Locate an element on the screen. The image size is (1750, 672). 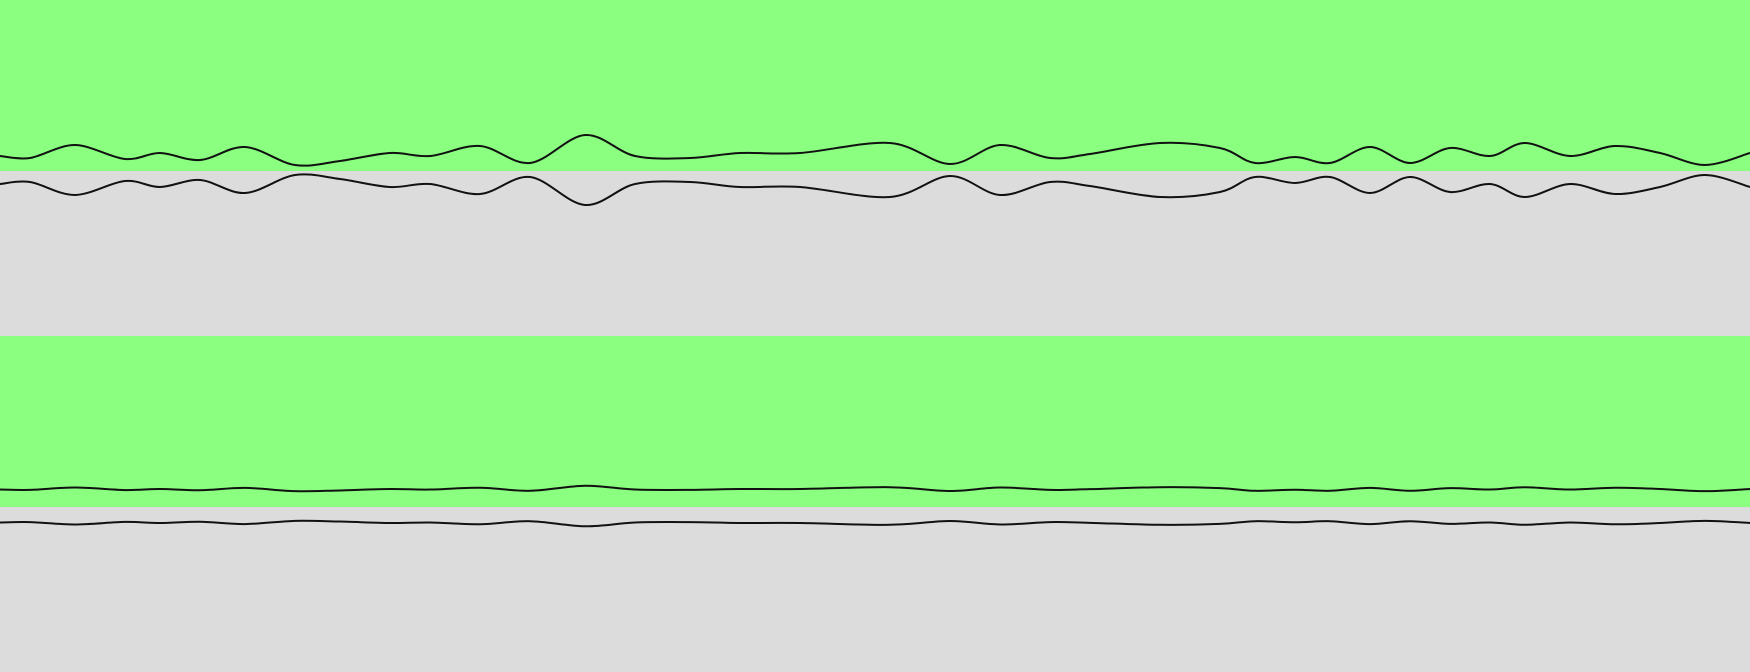
wave-line-bottom-lower is located at coordinates (875, 523).